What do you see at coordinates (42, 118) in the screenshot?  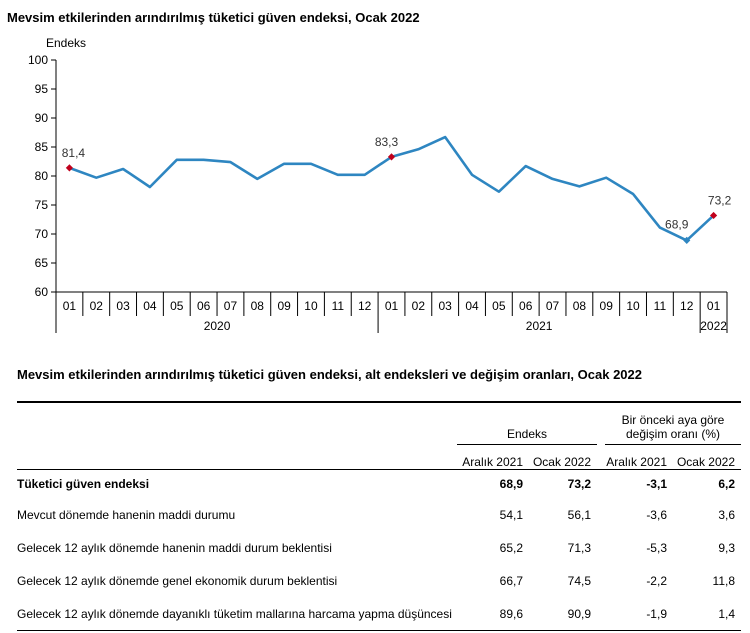 I see `y-tick-label: 90` at bounding box center [42, 118].